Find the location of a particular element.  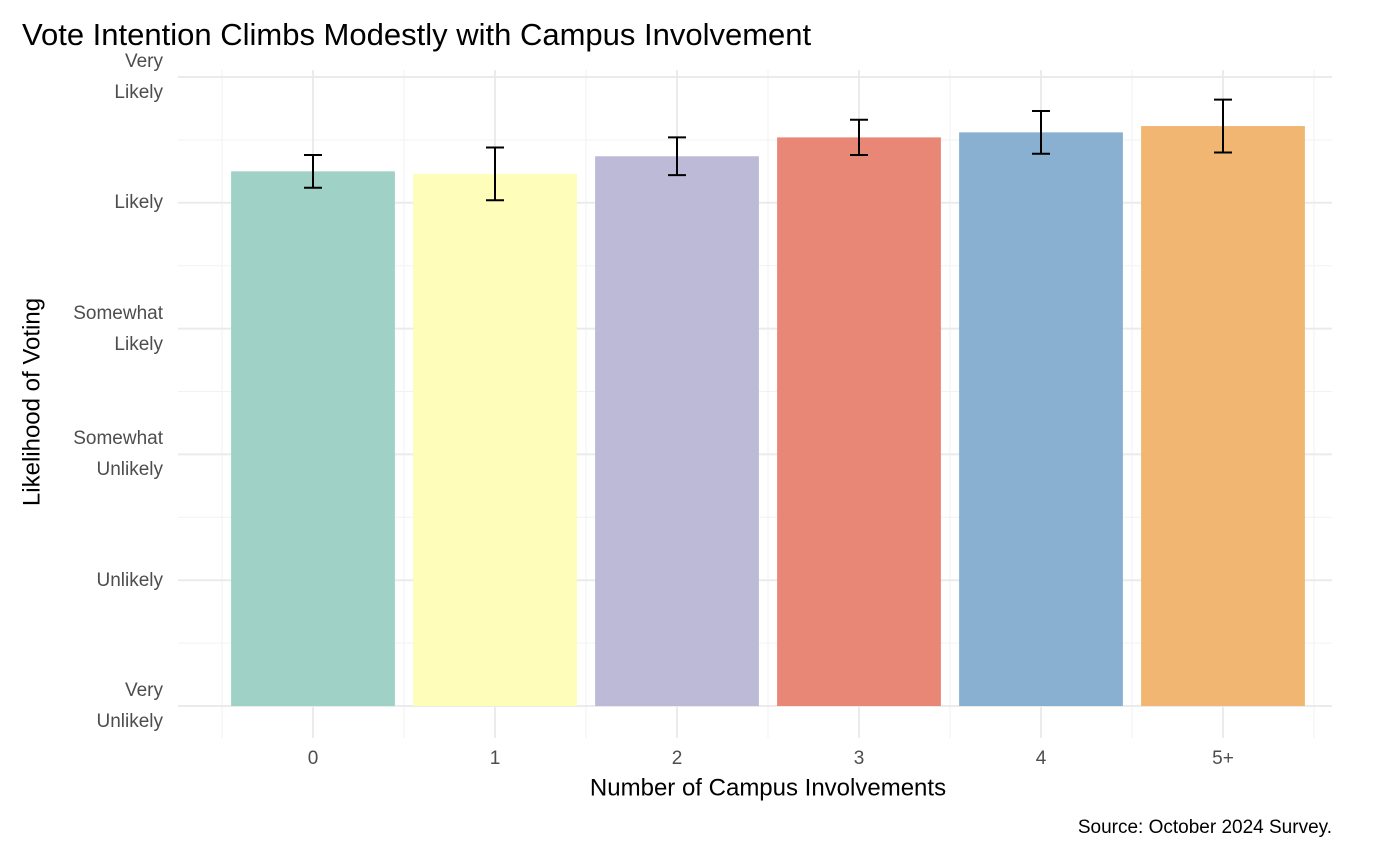

x-tick-label: 0 is located at coordinates (313, 758).